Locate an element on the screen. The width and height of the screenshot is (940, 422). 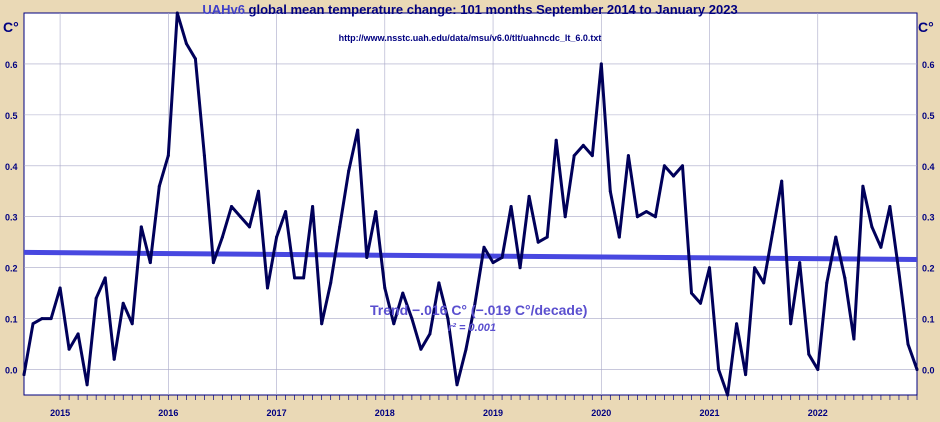
y-tick-label: 0.2 is located at coordinates (11, 269).